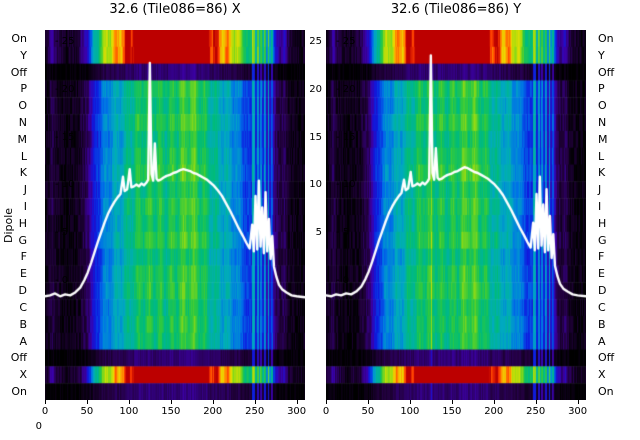  Describe the element at coordinates (15, 215) in the screenshot. I see `dipole-labels-left: On Y Off P O N M L K J I H G F E D C B A Off X On` at that location.